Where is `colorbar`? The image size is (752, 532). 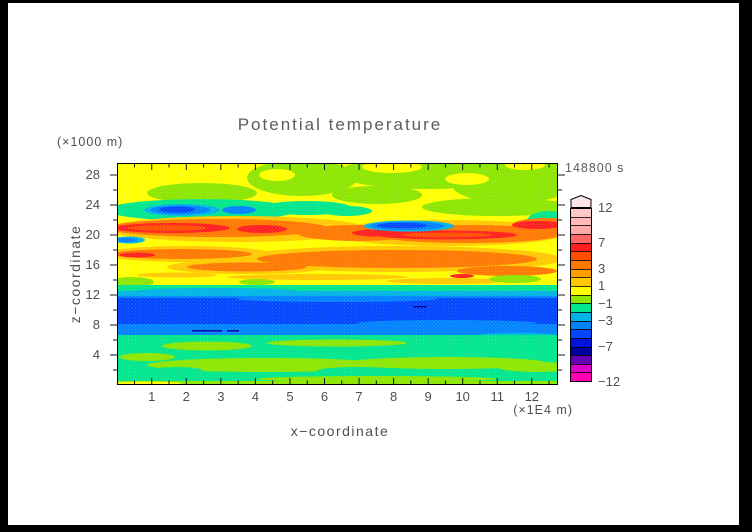 colorbar is located at coordinates (581, 295).